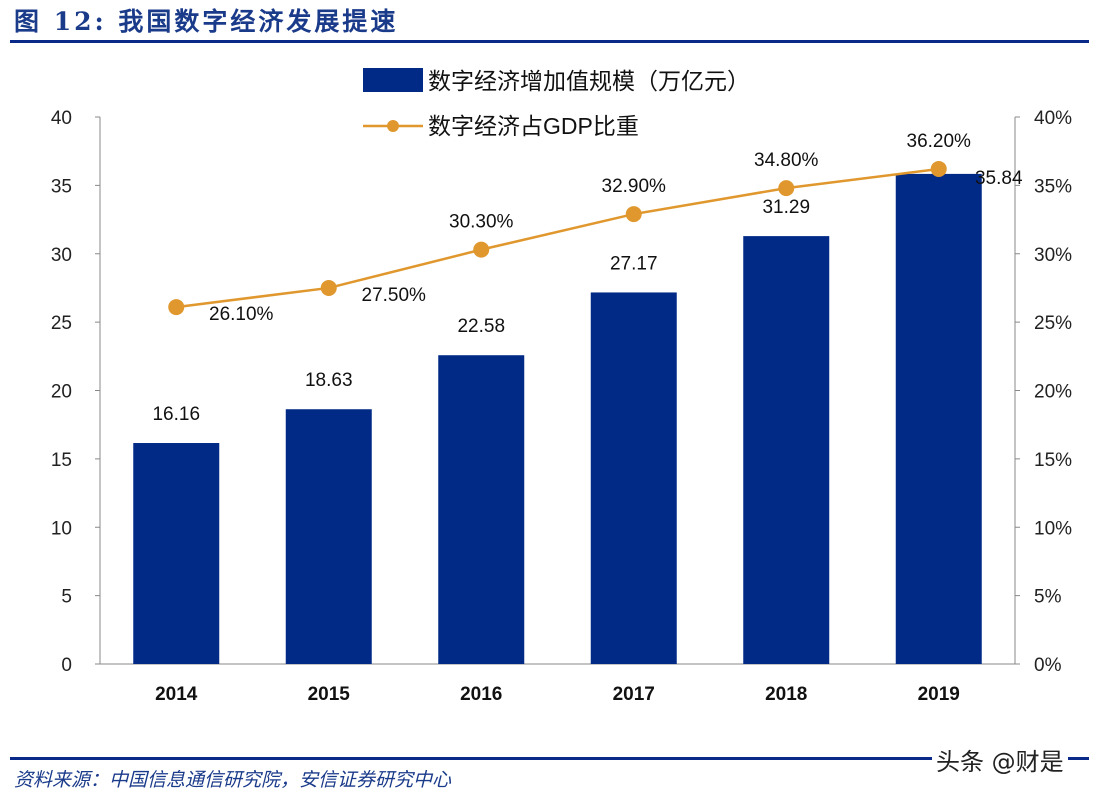 The image size is (1101, 794). What do you see at coordinates (1048, 597) in the screenshot?
I see `right-tick-label: 5%` at bounding box center [1048, 597].